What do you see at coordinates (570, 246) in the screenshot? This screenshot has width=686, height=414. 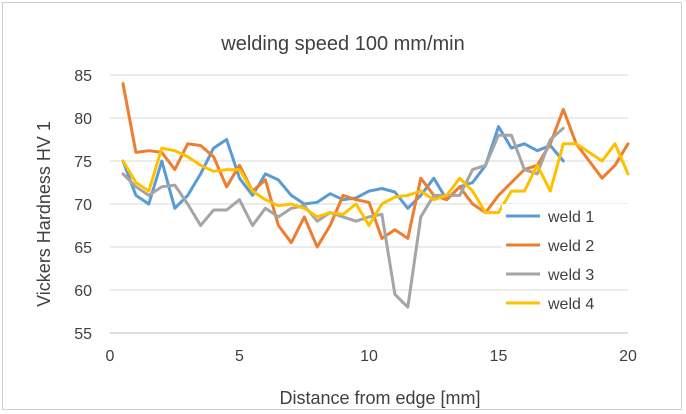 I see `legend-label: weld 2` at bounding box center [570, 246].